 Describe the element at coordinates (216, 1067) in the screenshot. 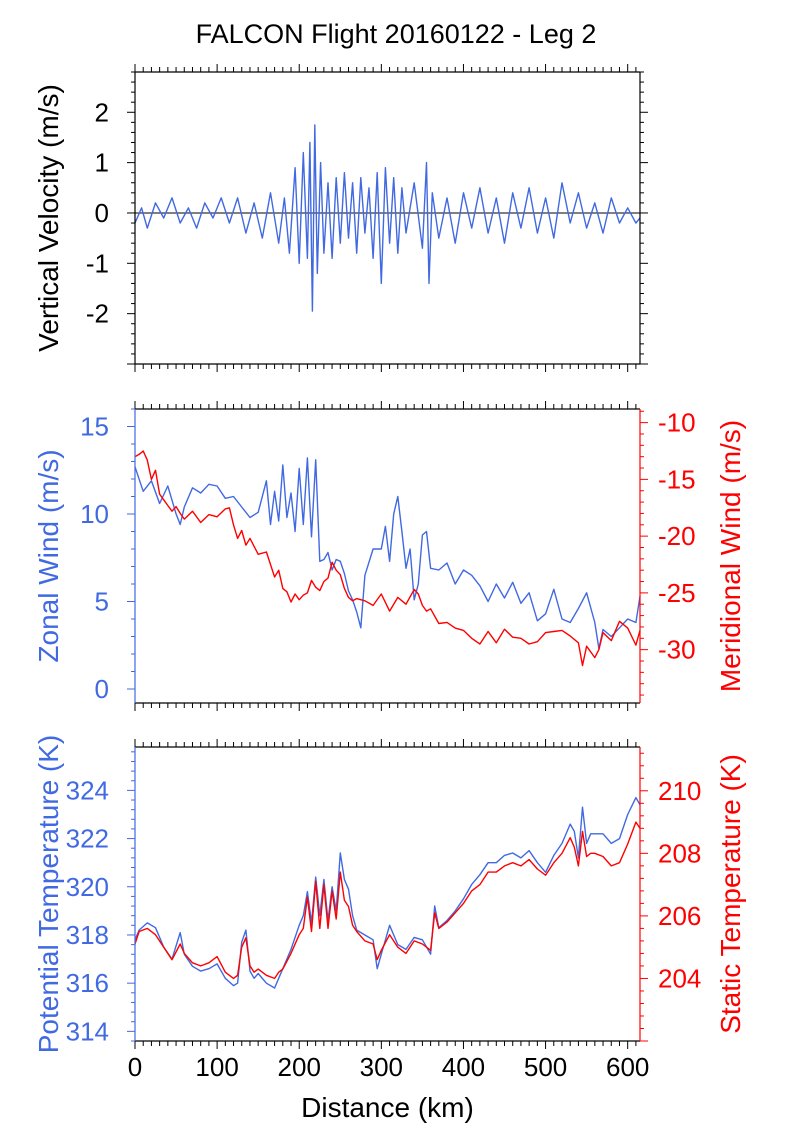

I see `x-tick-label: 100` at that location.